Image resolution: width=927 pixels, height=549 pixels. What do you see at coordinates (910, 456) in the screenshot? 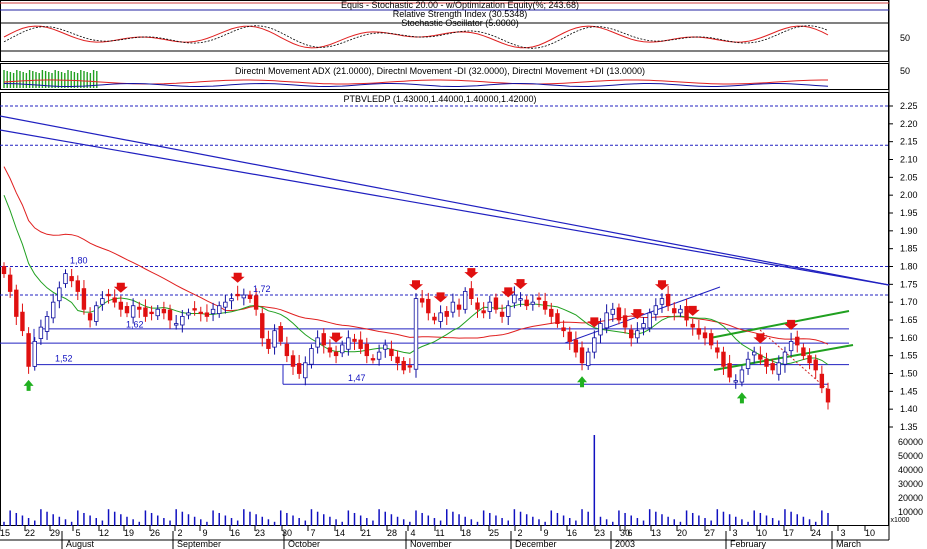
I see `volume-y-tick: 50000` at bounding box center [910, 456].